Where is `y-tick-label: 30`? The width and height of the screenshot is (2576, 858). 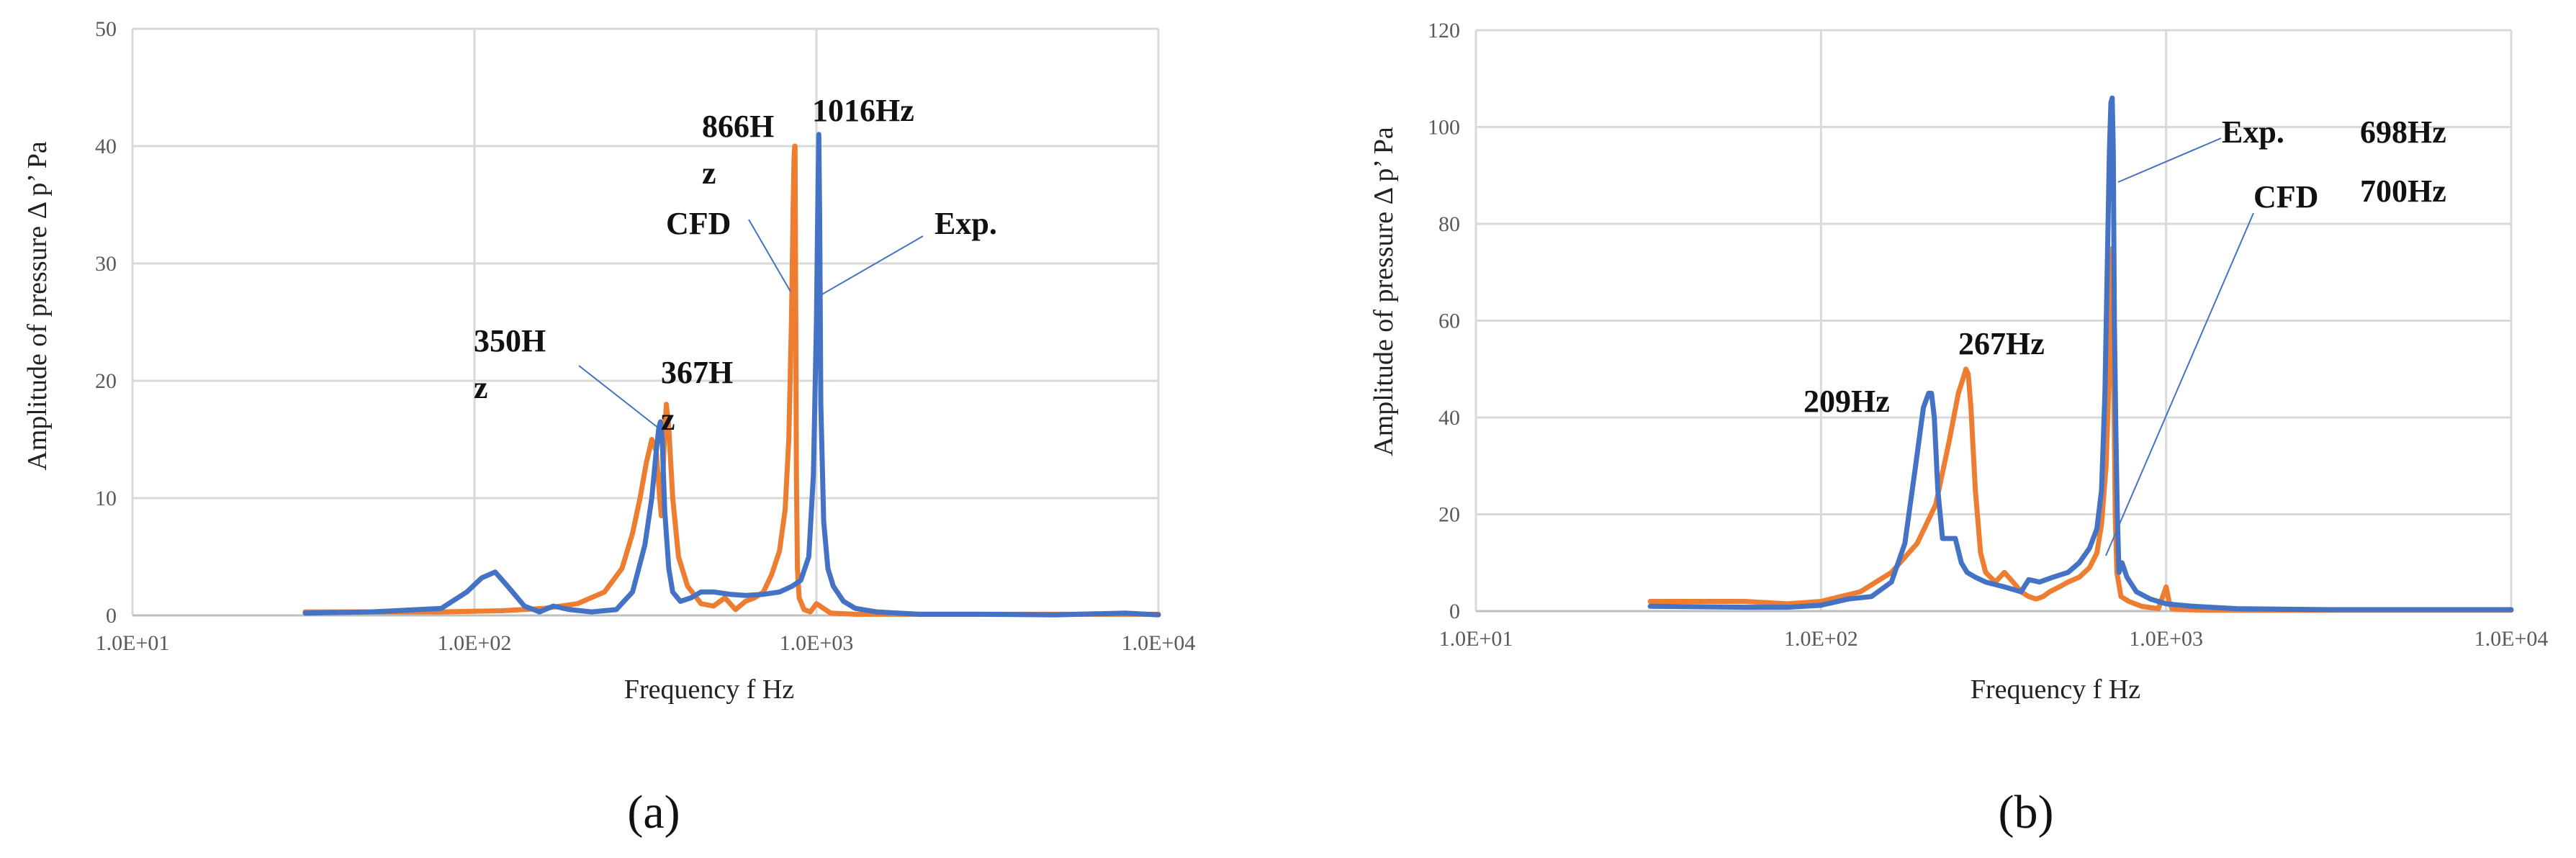
y-tick-label: 30 is located at coordinates (106, 264).